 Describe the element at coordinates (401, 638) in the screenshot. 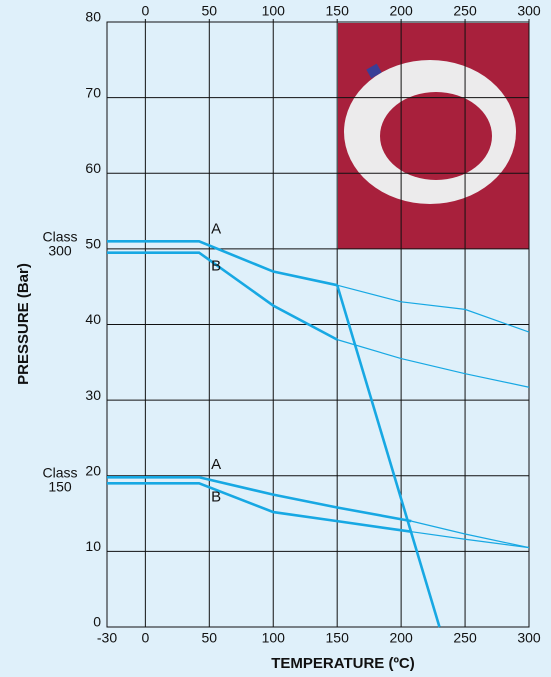

I see `x-tick-label: 200` at that location.